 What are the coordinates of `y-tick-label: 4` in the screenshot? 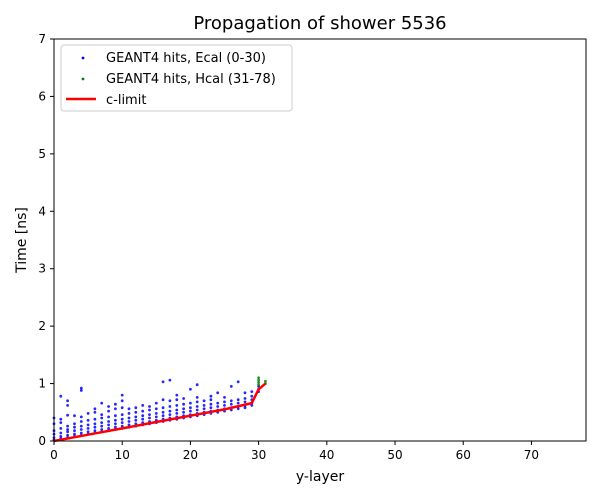 It's located at (42, 211).